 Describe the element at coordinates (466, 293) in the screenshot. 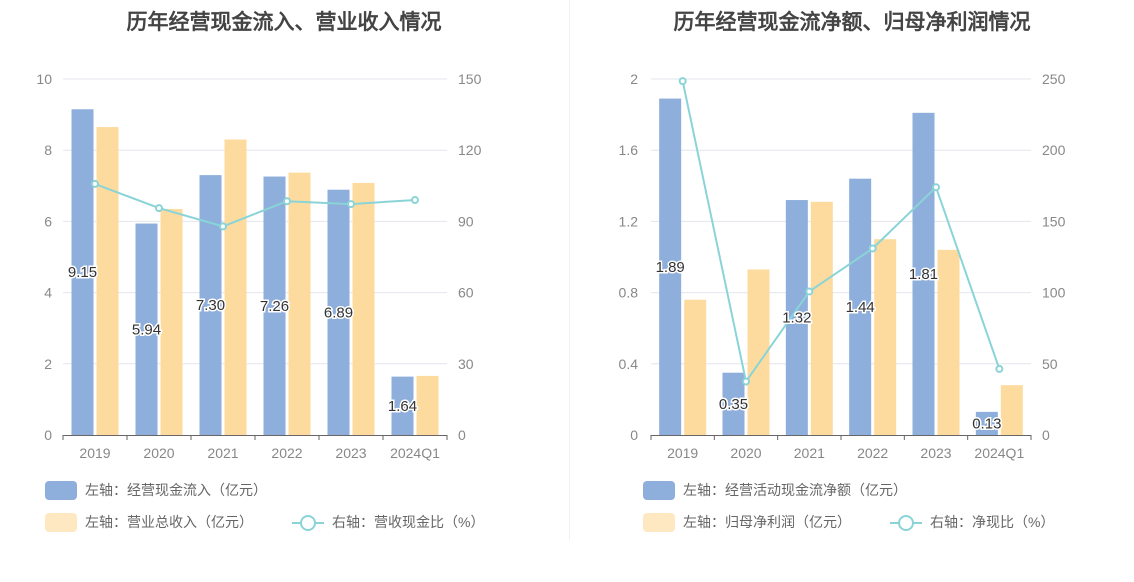

I see `y-right-tick-label: 60` at that location.